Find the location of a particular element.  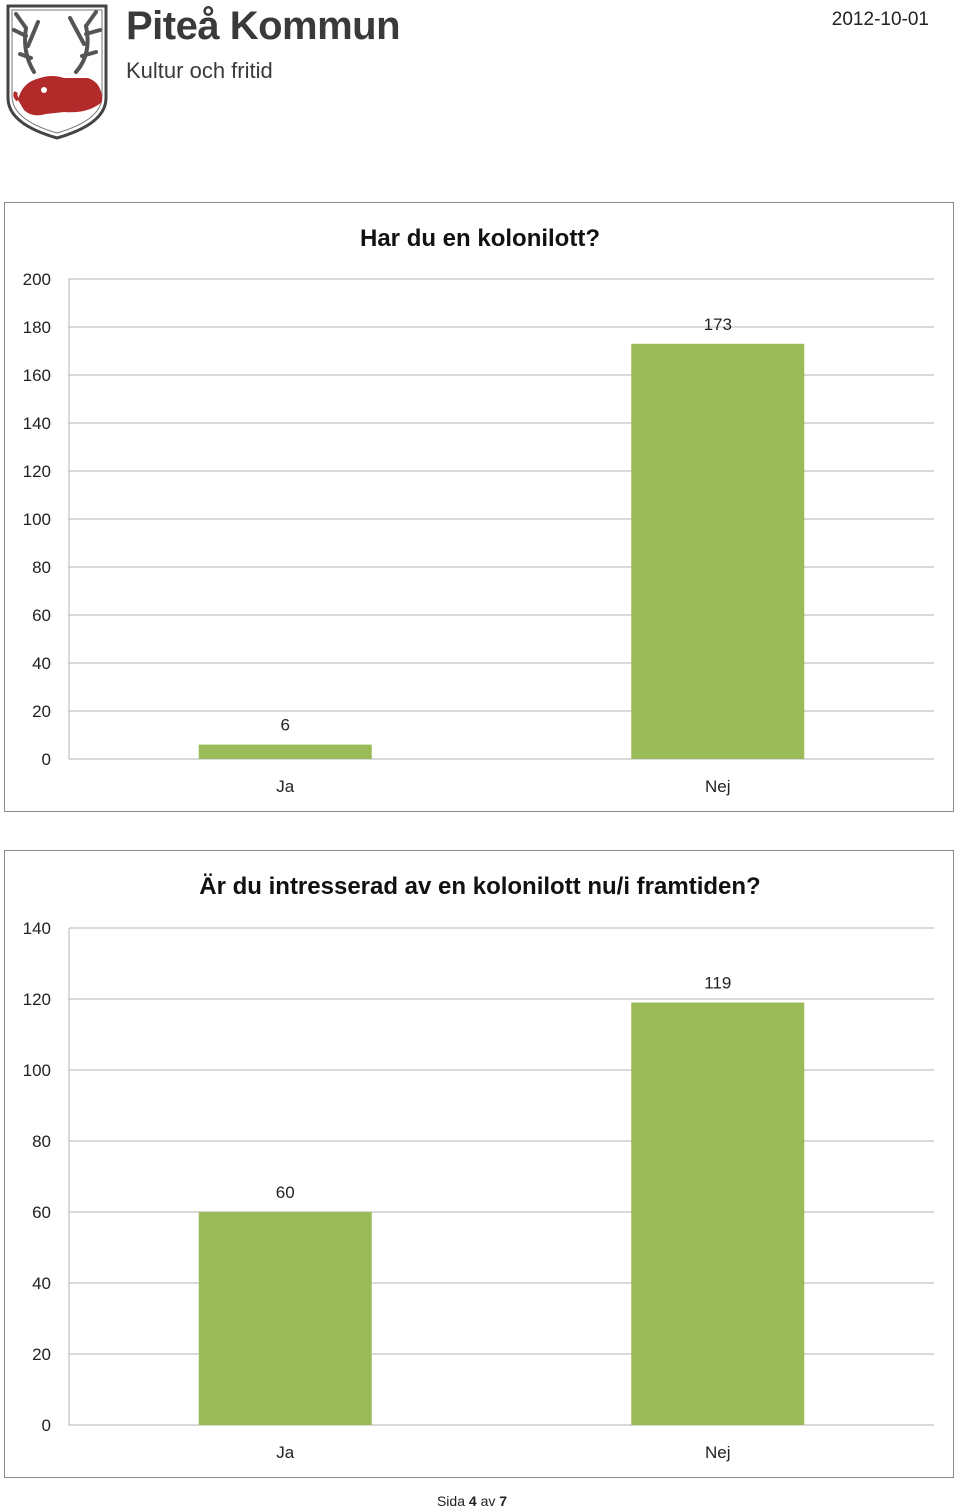

chart2-y-tick-label: 60 is located at coordinates (41, 1212).